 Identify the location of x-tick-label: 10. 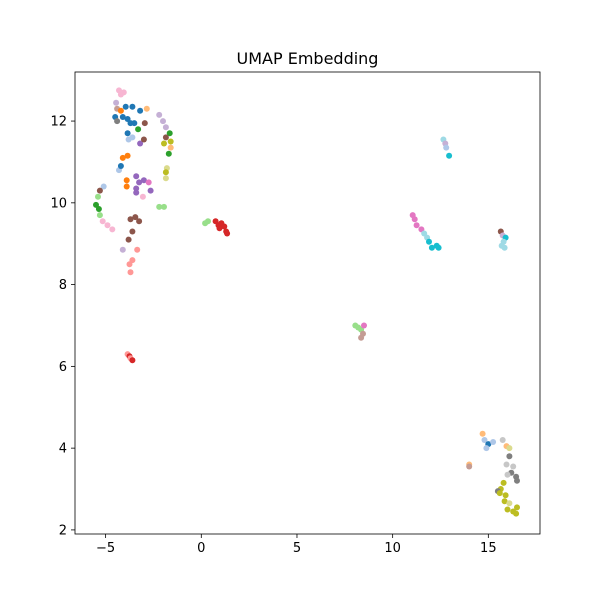
(392, 548).